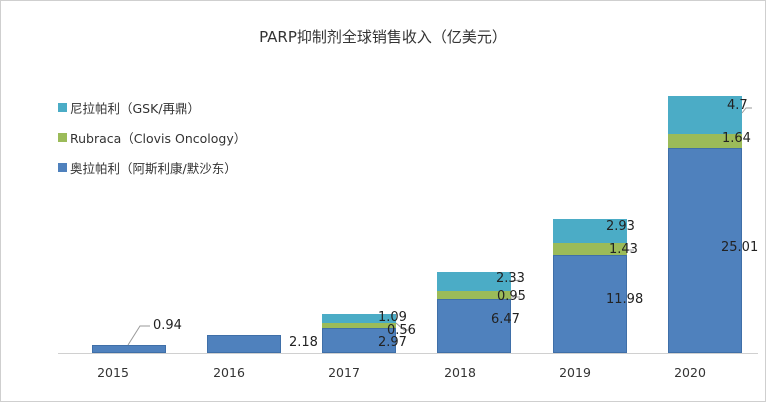  What do you see at coordinates (623, 249) in the screenshot?
I see `data-label: 1.43` at bounding box center [623, 249].